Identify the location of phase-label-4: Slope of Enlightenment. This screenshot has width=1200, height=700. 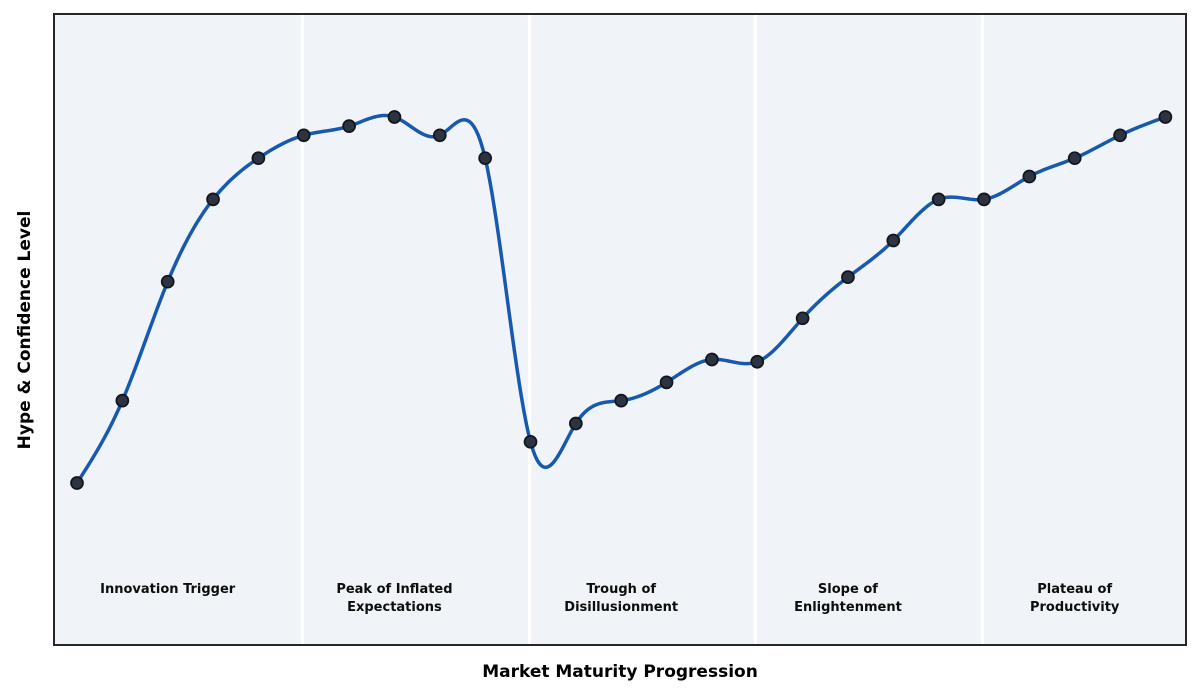
(848, 598).